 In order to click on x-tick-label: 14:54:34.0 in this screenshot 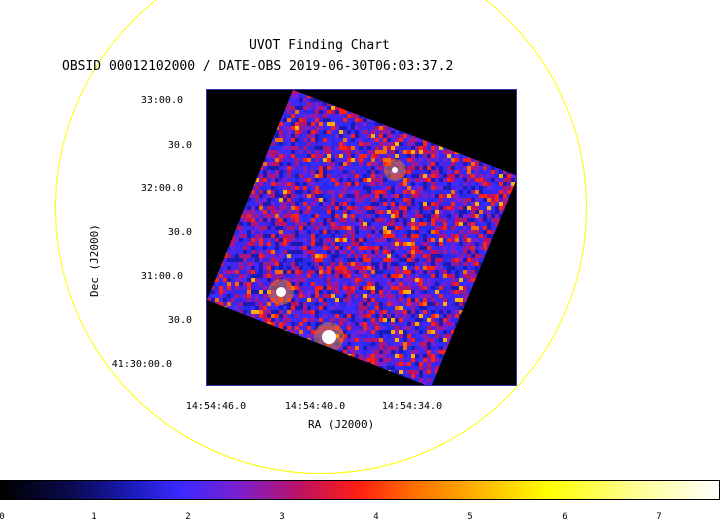, I will do `click(412, 406)`.